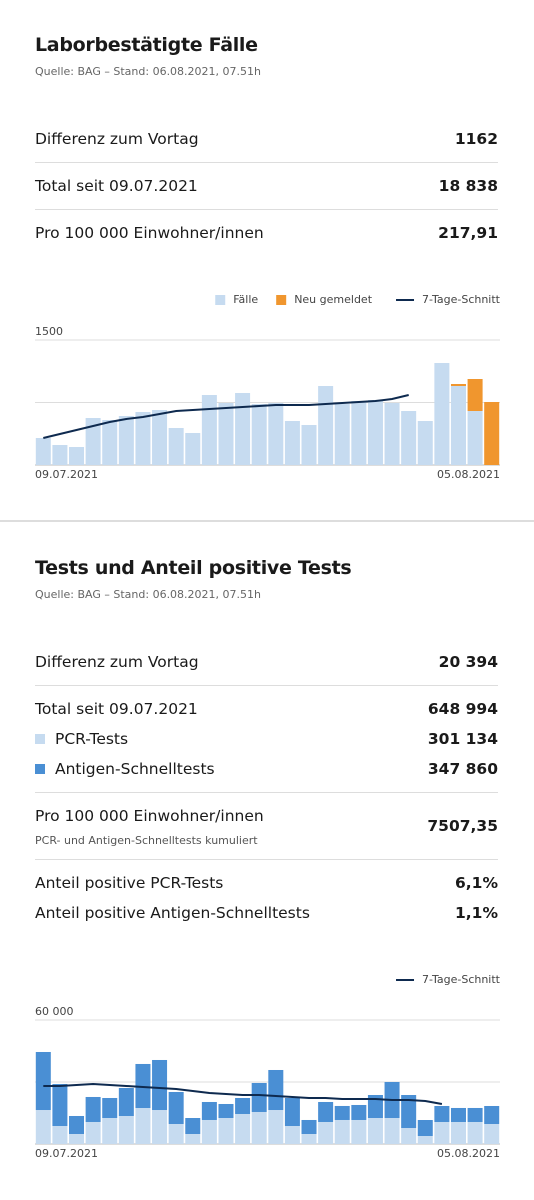 The height and width of the screenshot is (1200, 534). What do you see at coordinates (461, 299) in the screenshot?
I see `legend-label: 7-Tage-Schnitt` at bounding box center [461, 299].